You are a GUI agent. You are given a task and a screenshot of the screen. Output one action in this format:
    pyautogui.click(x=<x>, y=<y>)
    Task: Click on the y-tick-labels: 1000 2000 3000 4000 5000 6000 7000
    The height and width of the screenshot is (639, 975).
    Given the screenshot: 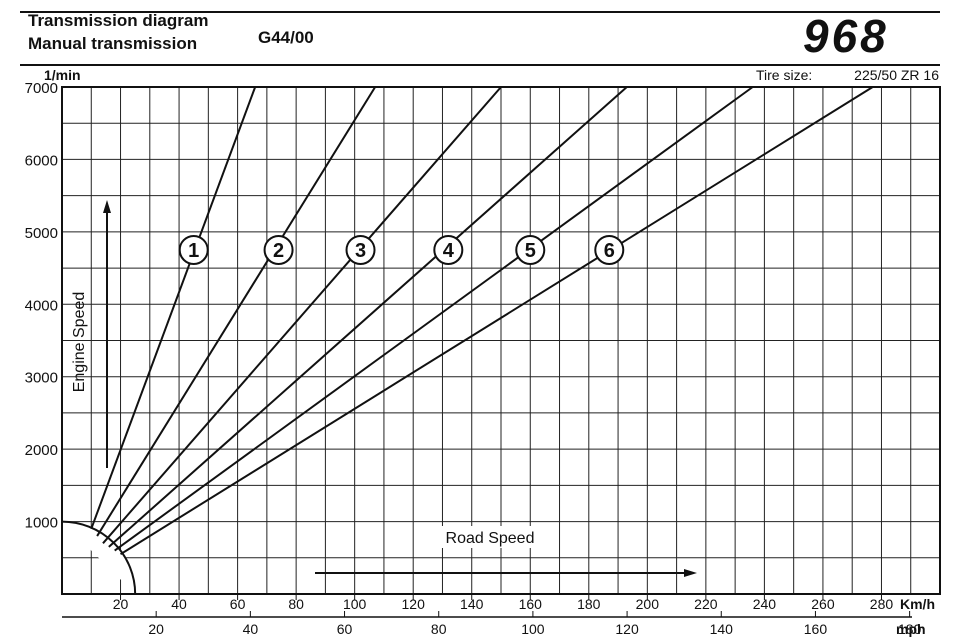 What is the action you would take?
    pyautogui.click(x=41, y=306)
    